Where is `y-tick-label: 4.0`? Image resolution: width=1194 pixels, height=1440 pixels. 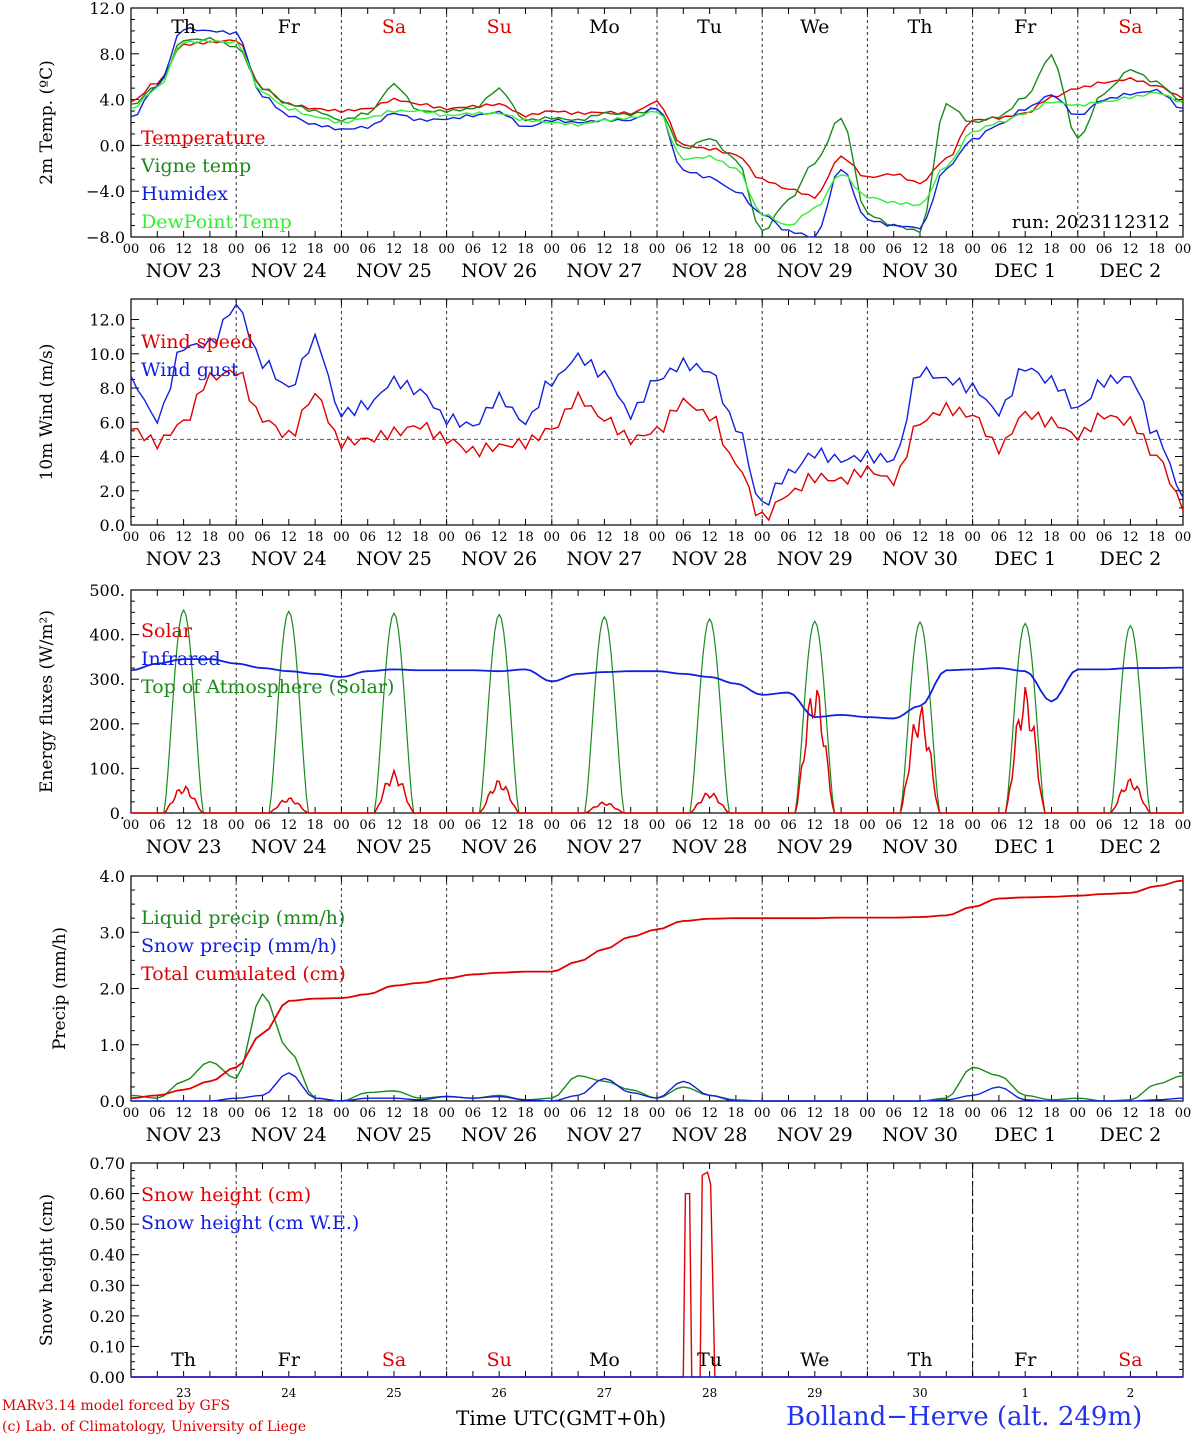
y-tick-label: 4.0 is located at coordinates (112, 876).